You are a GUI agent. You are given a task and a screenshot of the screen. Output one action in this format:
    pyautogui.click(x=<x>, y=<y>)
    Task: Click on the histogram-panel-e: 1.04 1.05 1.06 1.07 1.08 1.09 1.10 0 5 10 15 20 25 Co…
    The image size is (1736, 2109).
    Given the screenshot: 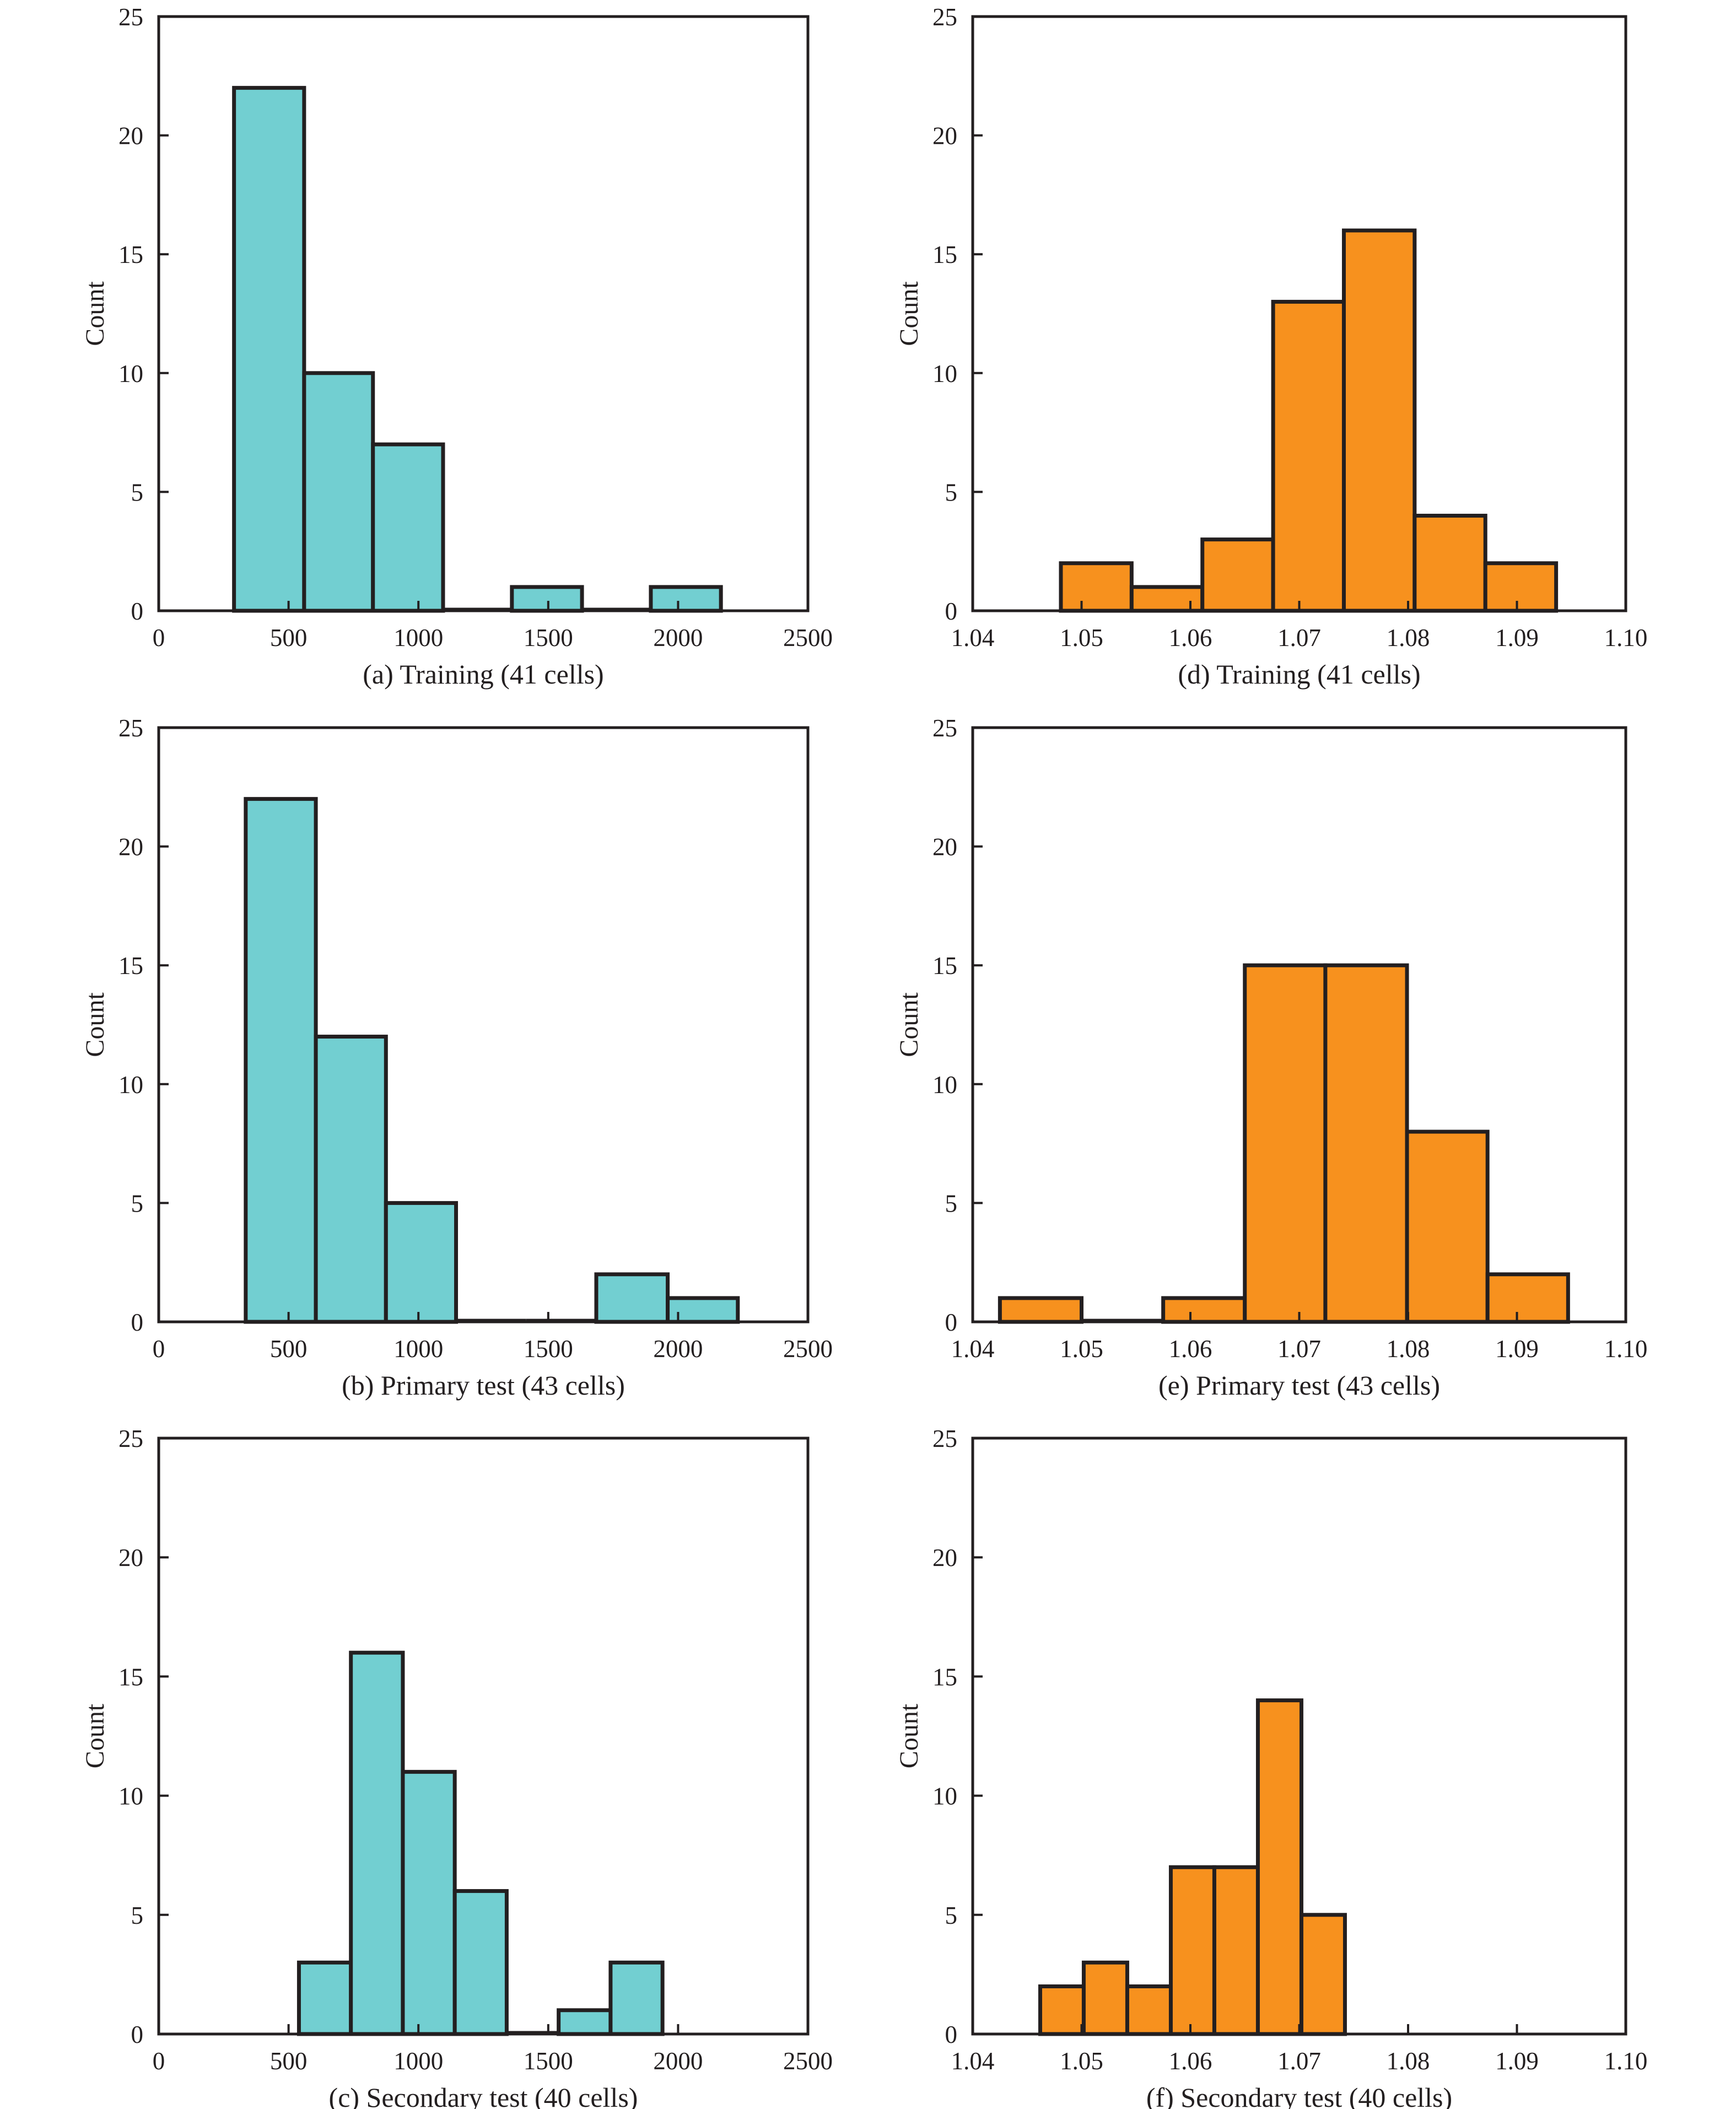 What is the action you would take?
    pyautogui.click(x=1270, y=1058)
    